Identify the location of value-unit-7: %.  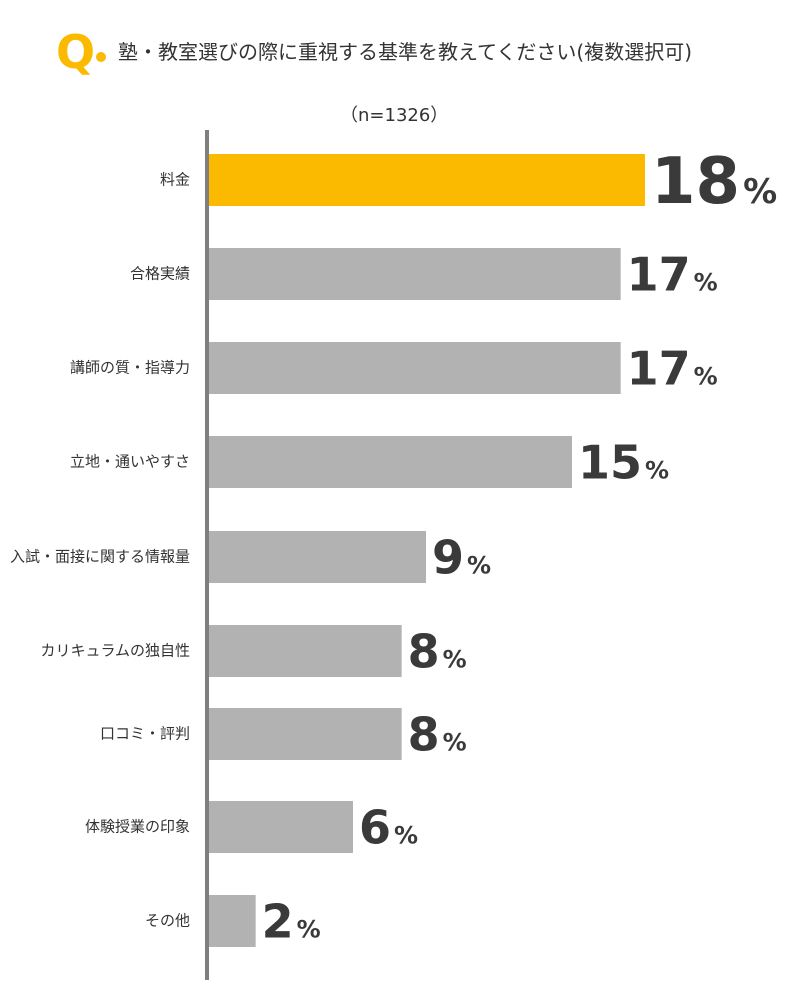
(455, 743).